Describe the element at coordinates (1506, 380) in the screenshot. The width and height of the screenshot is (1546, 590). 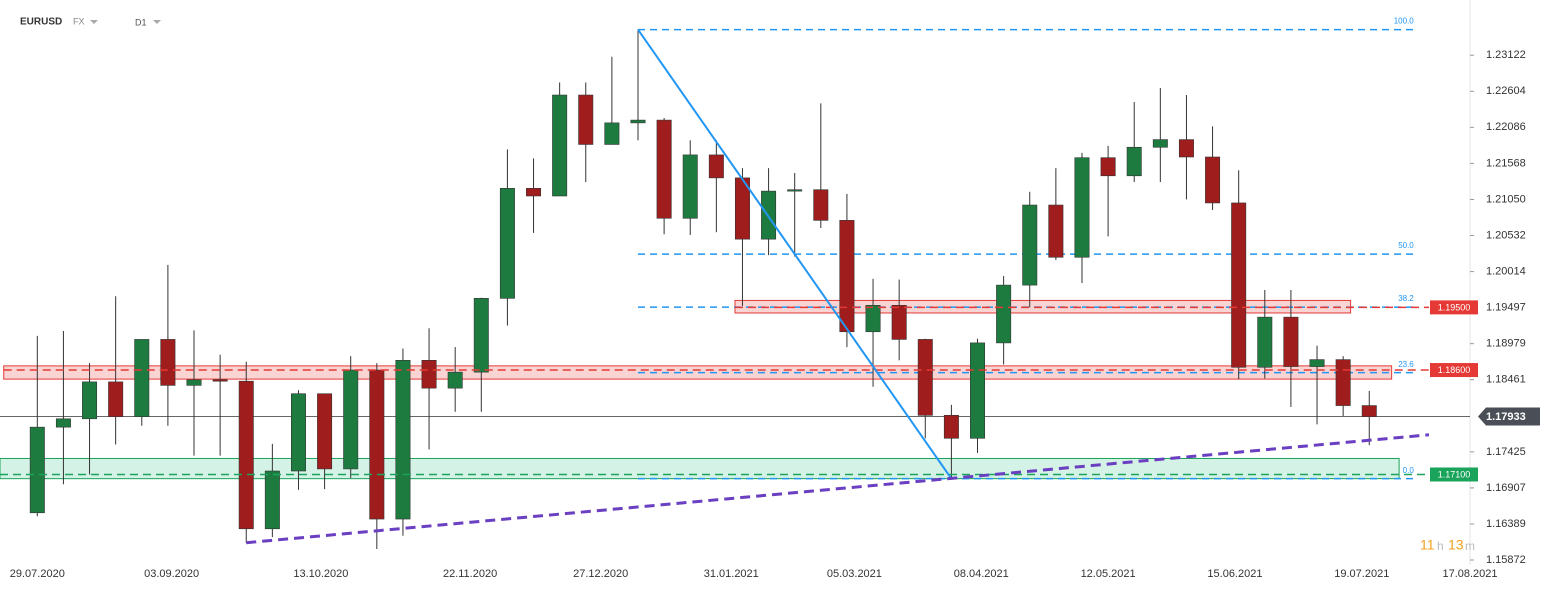
I see `y-tick-label: 1.18461` at that location.